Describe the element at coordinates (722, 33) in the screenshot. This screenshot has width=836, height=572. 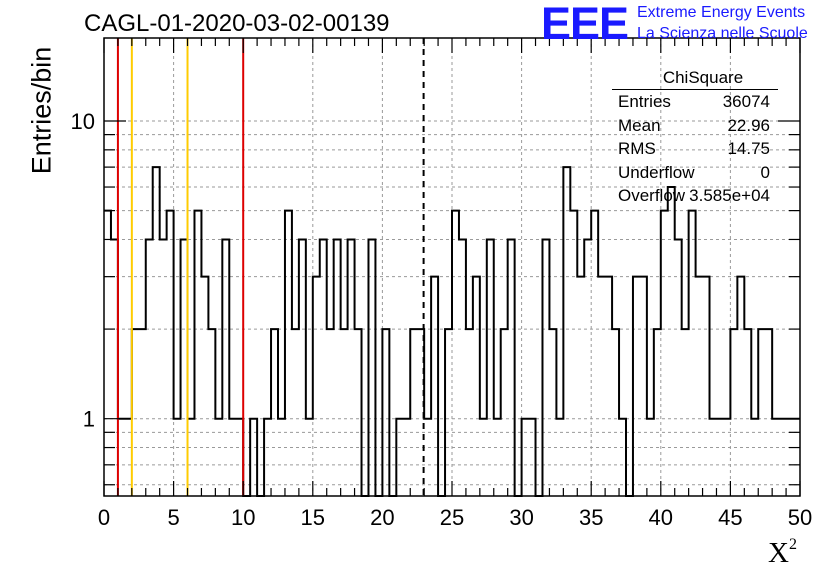
I see `logo-line-2: La Scienza nelle Scuole` at that location.